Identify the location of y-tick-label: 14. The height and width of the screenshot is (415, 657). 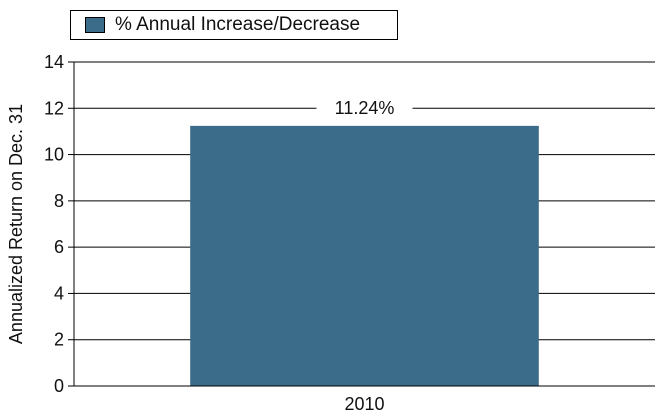
(54, 62).